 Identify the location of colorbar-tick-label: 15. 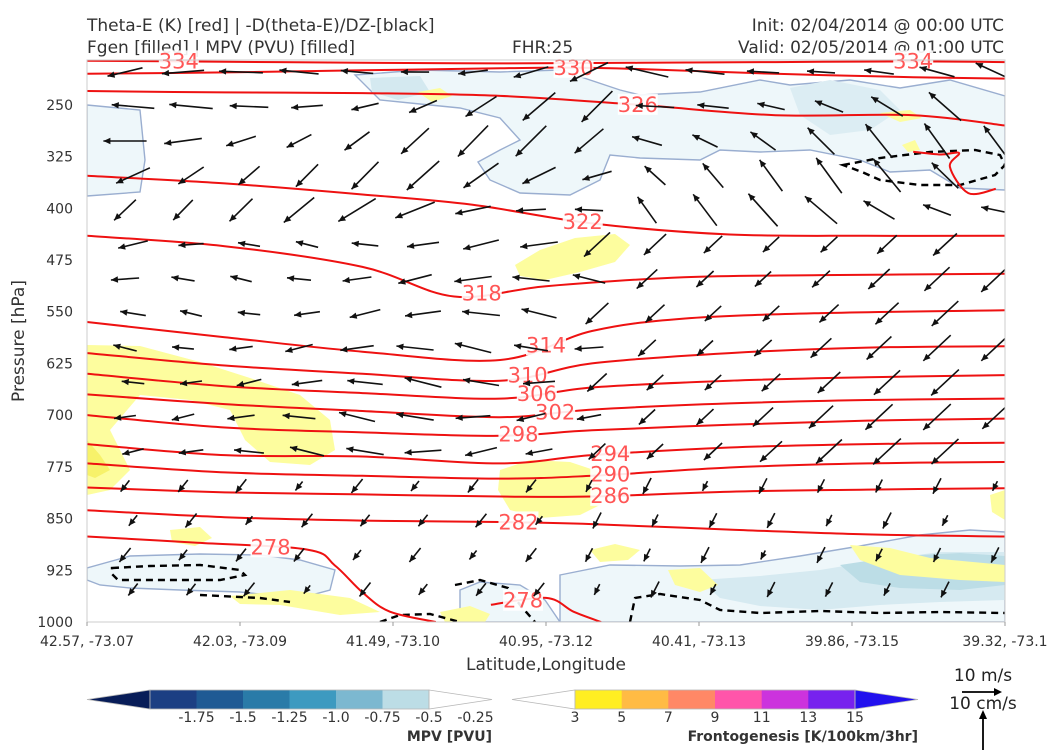
(855, 718).